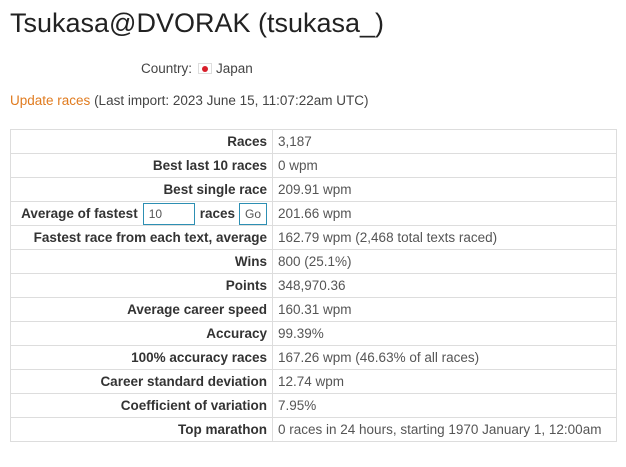 The image size is (626, 467). I want to click on stats-row-accuracy: Accuracy 99.39%, so click(313, 333).